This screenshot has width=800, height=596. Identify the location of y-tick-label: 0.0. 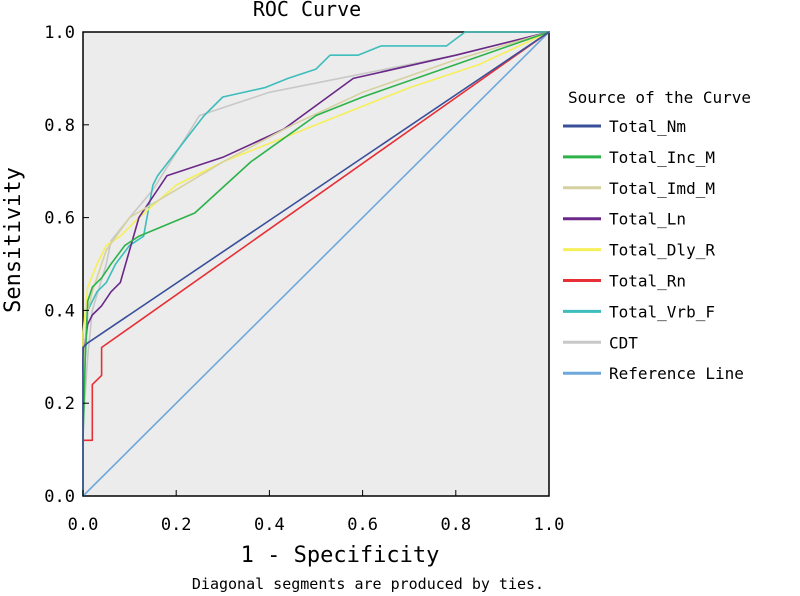
(59, 497).